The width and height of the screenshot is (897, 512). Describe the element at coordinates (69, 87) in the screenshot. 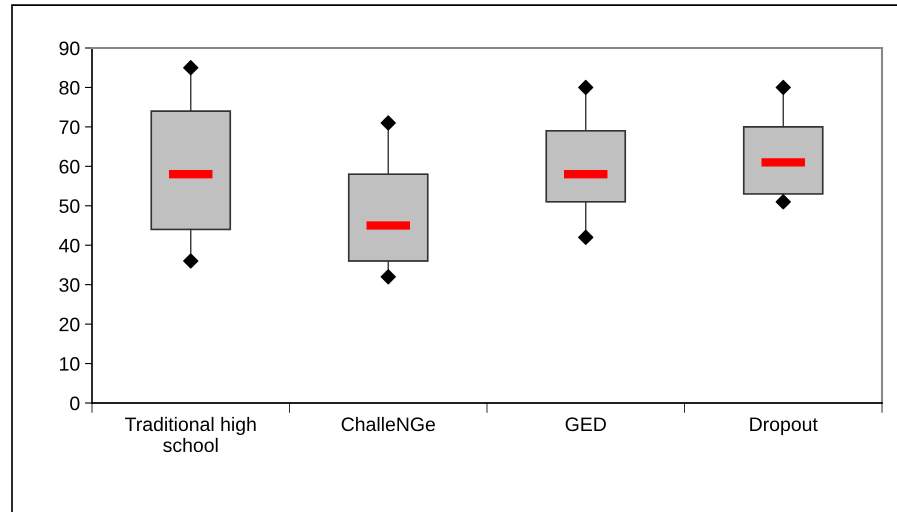

I see `y-tick-label: 80` at that location.